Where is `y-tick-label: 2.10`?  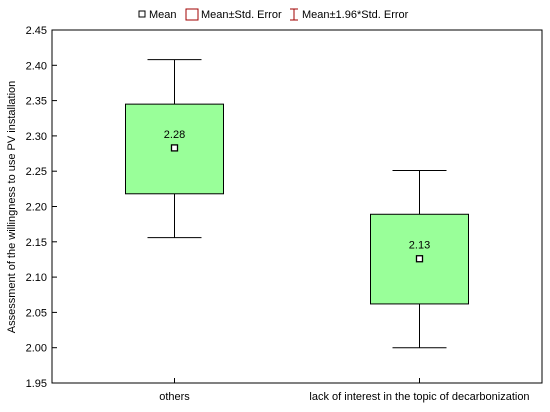
y-tick-label: 2.10 is located at coordinates (36, 278).